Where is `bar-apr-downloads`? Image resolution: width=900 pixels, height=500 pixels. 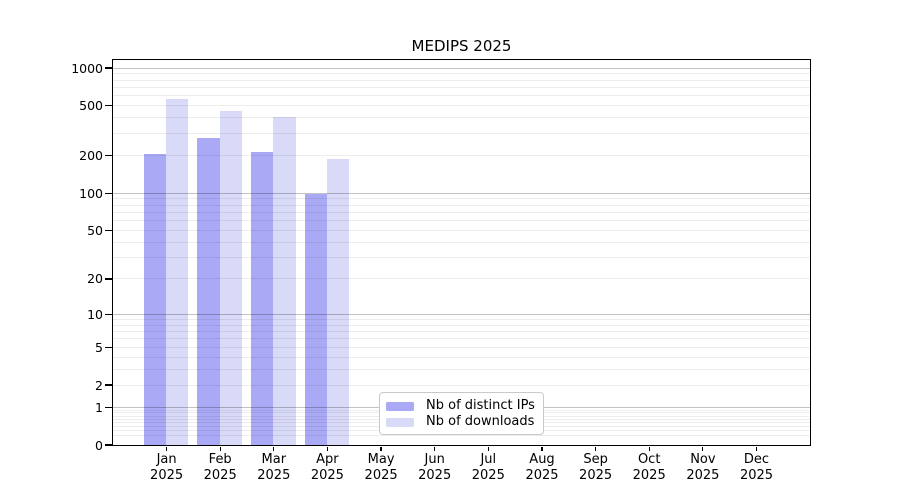 bar-apr-downloads is located at coordinates (338, 302).